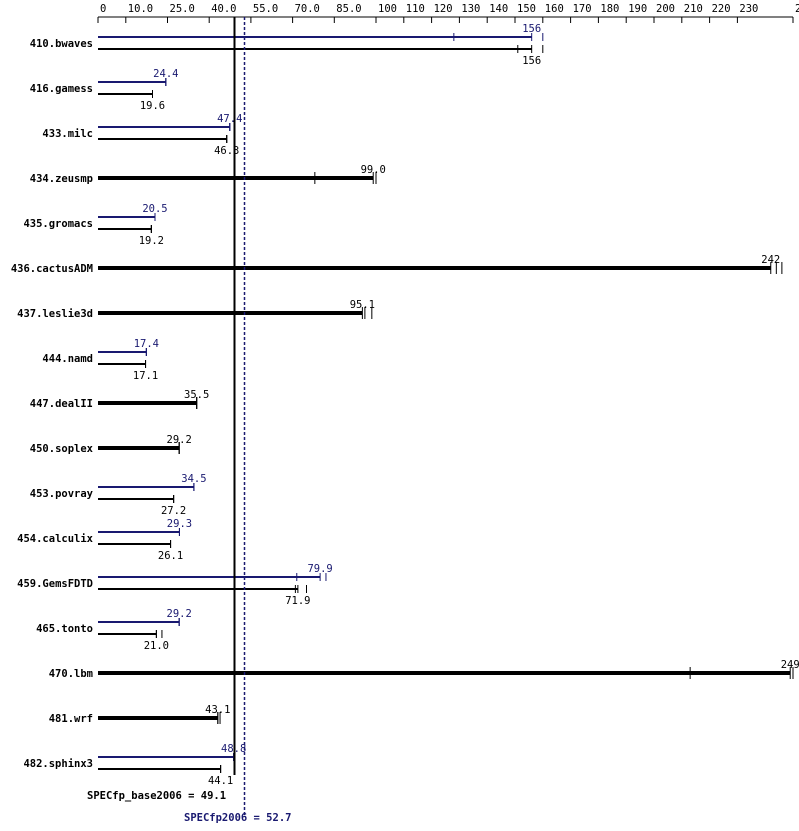  Describe the element at coordinates (61, 404) in the screenshot. I see `benchmark-label: 447.dealII` at that location.